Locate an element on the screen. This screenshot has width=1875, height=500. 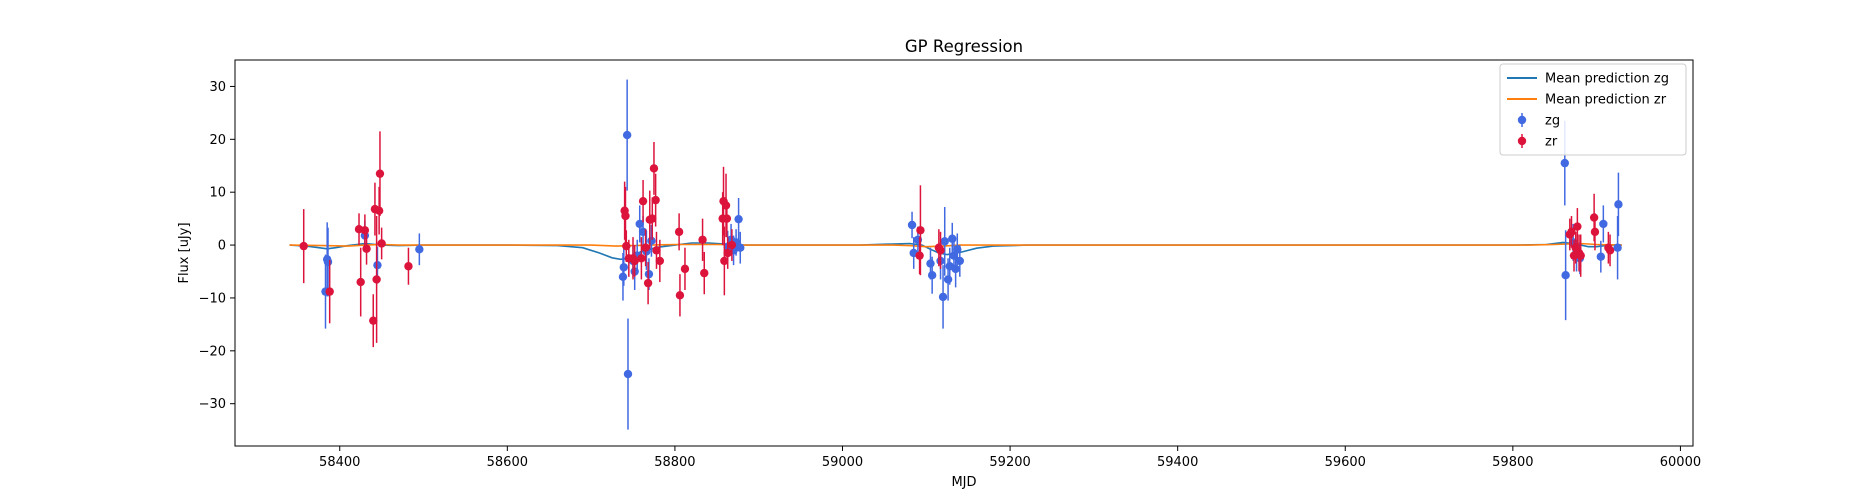
legend-box is located at coordinates (1593, 109).